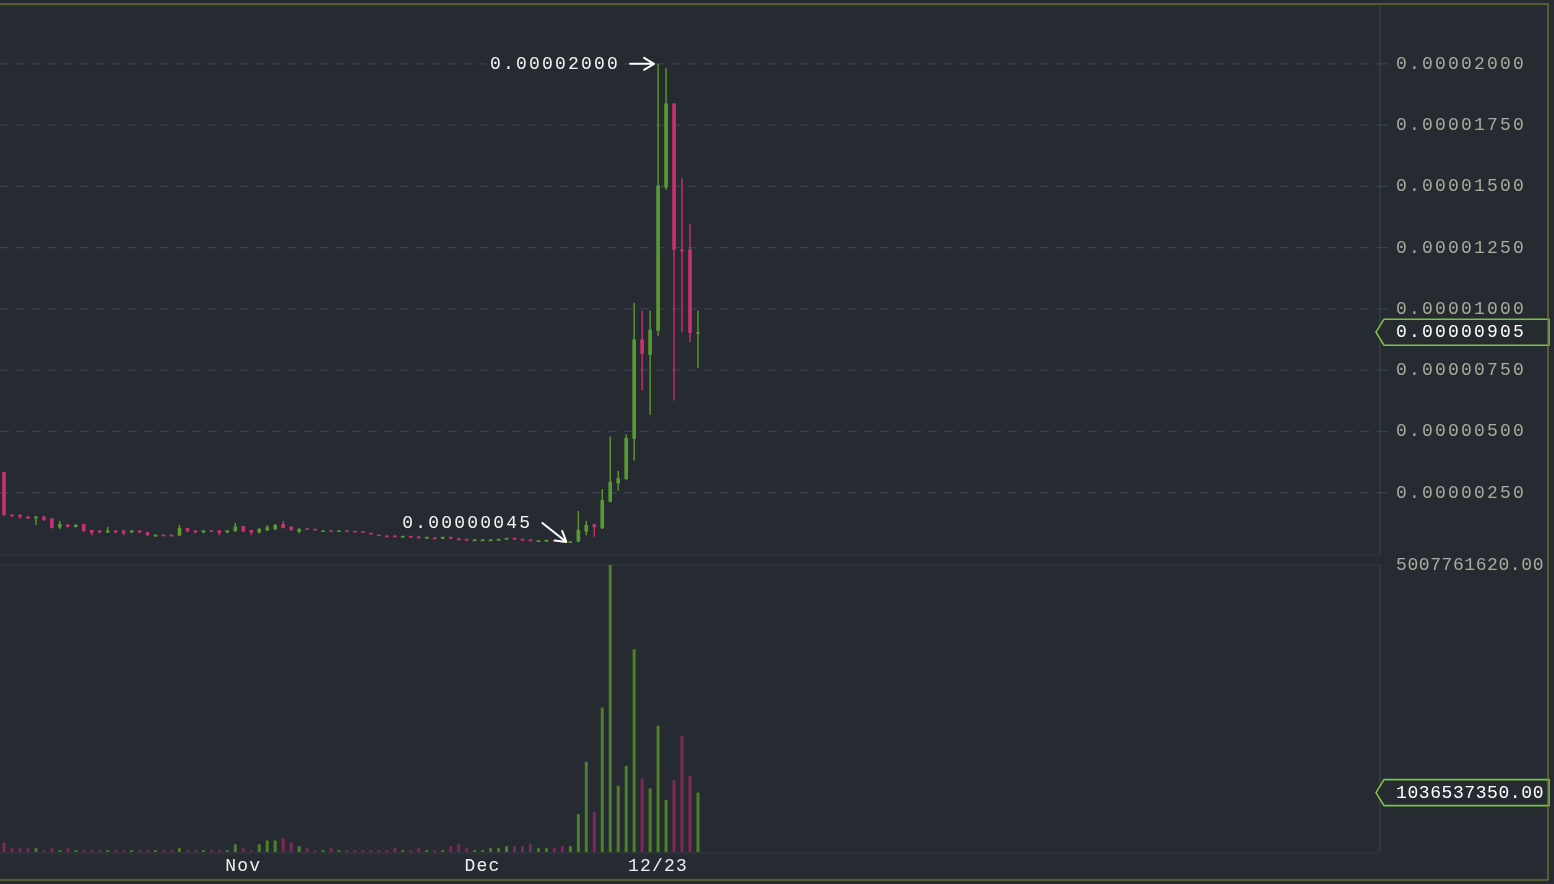 Image resolution: width=1554 pixels, height=884 pixels. I want to click on y-tick-label: 0.00001250, so click(1461, 247).